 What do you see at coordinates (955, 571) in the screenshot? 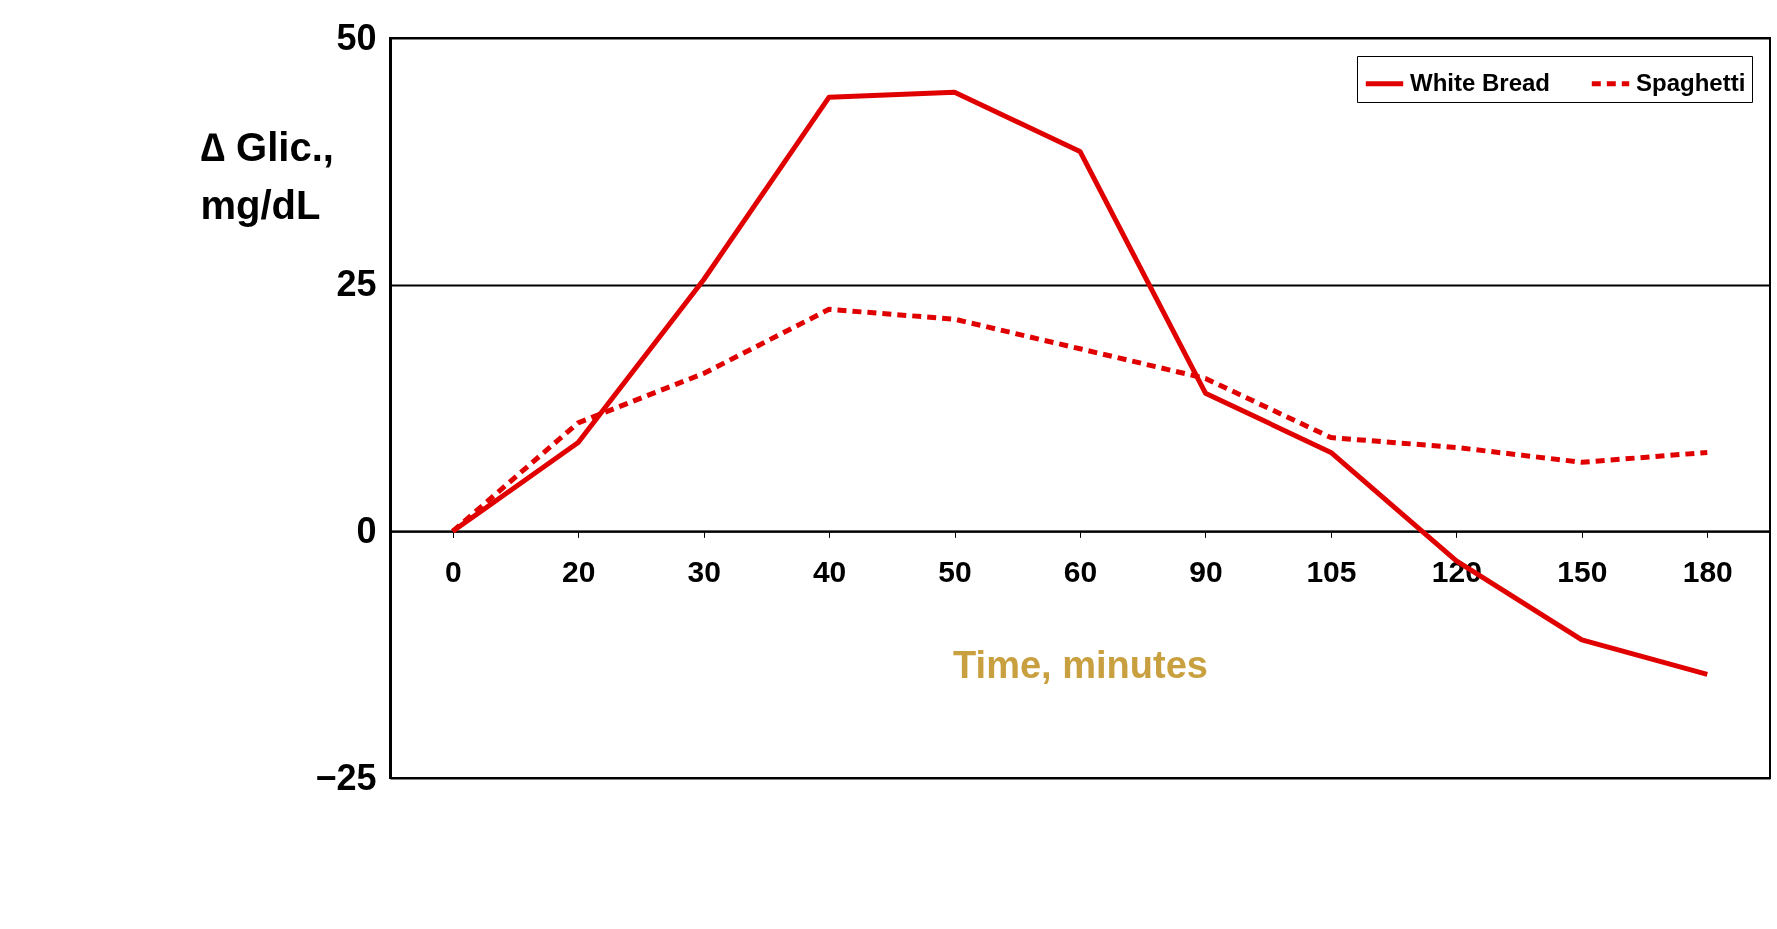
I see `x-tick-label: 50` at bounding box center [955, 571].